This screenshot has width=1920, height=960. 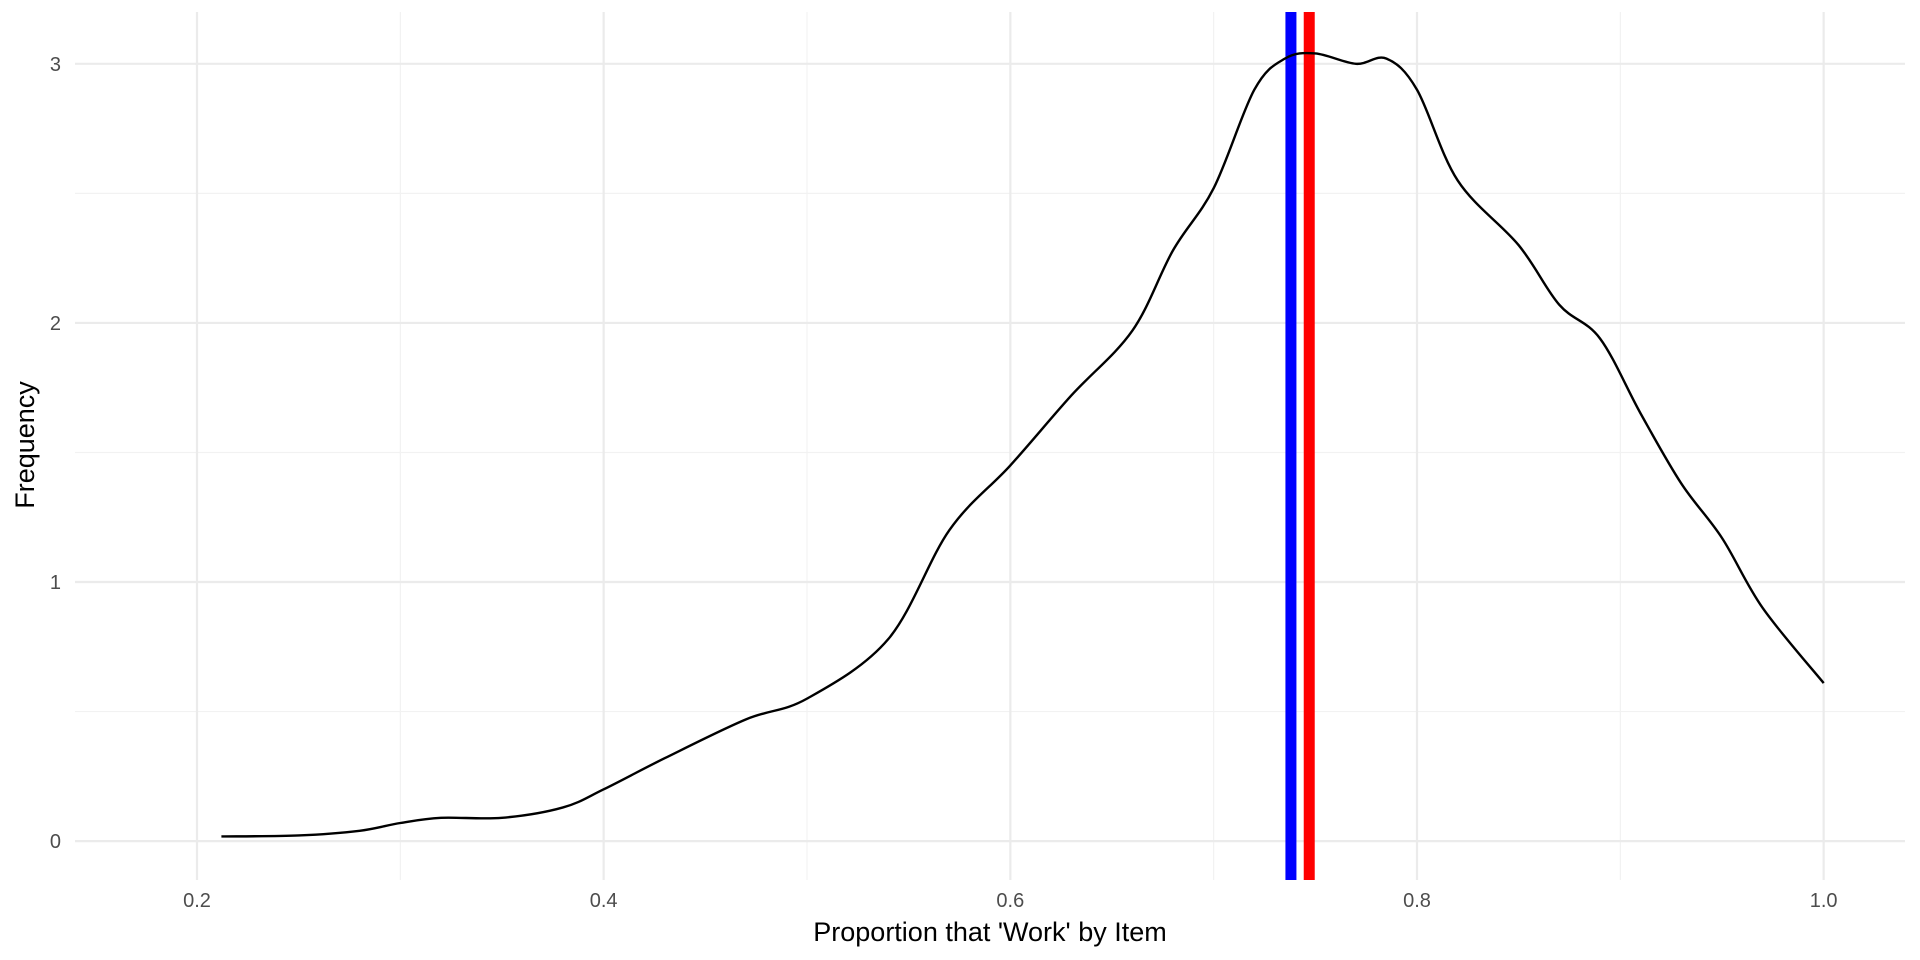 I want to click on x-tick-label: 0.8, so click(x=1417, y=901).